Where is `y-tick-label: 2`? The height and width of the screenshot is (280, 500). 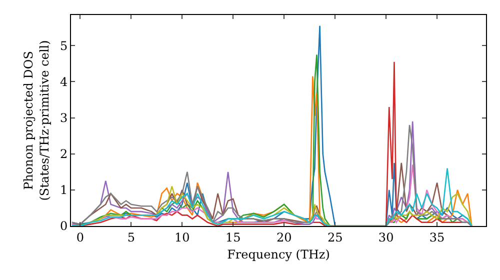 y-tick-label: 2 is located at coordinates (64, 154).